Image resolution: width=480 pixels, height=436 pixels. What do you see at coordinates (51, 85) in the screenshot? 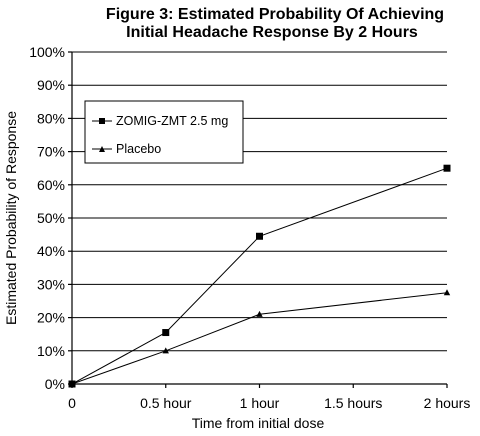
I see `y-tick-label: 90%` at bounding box center [51, 85].